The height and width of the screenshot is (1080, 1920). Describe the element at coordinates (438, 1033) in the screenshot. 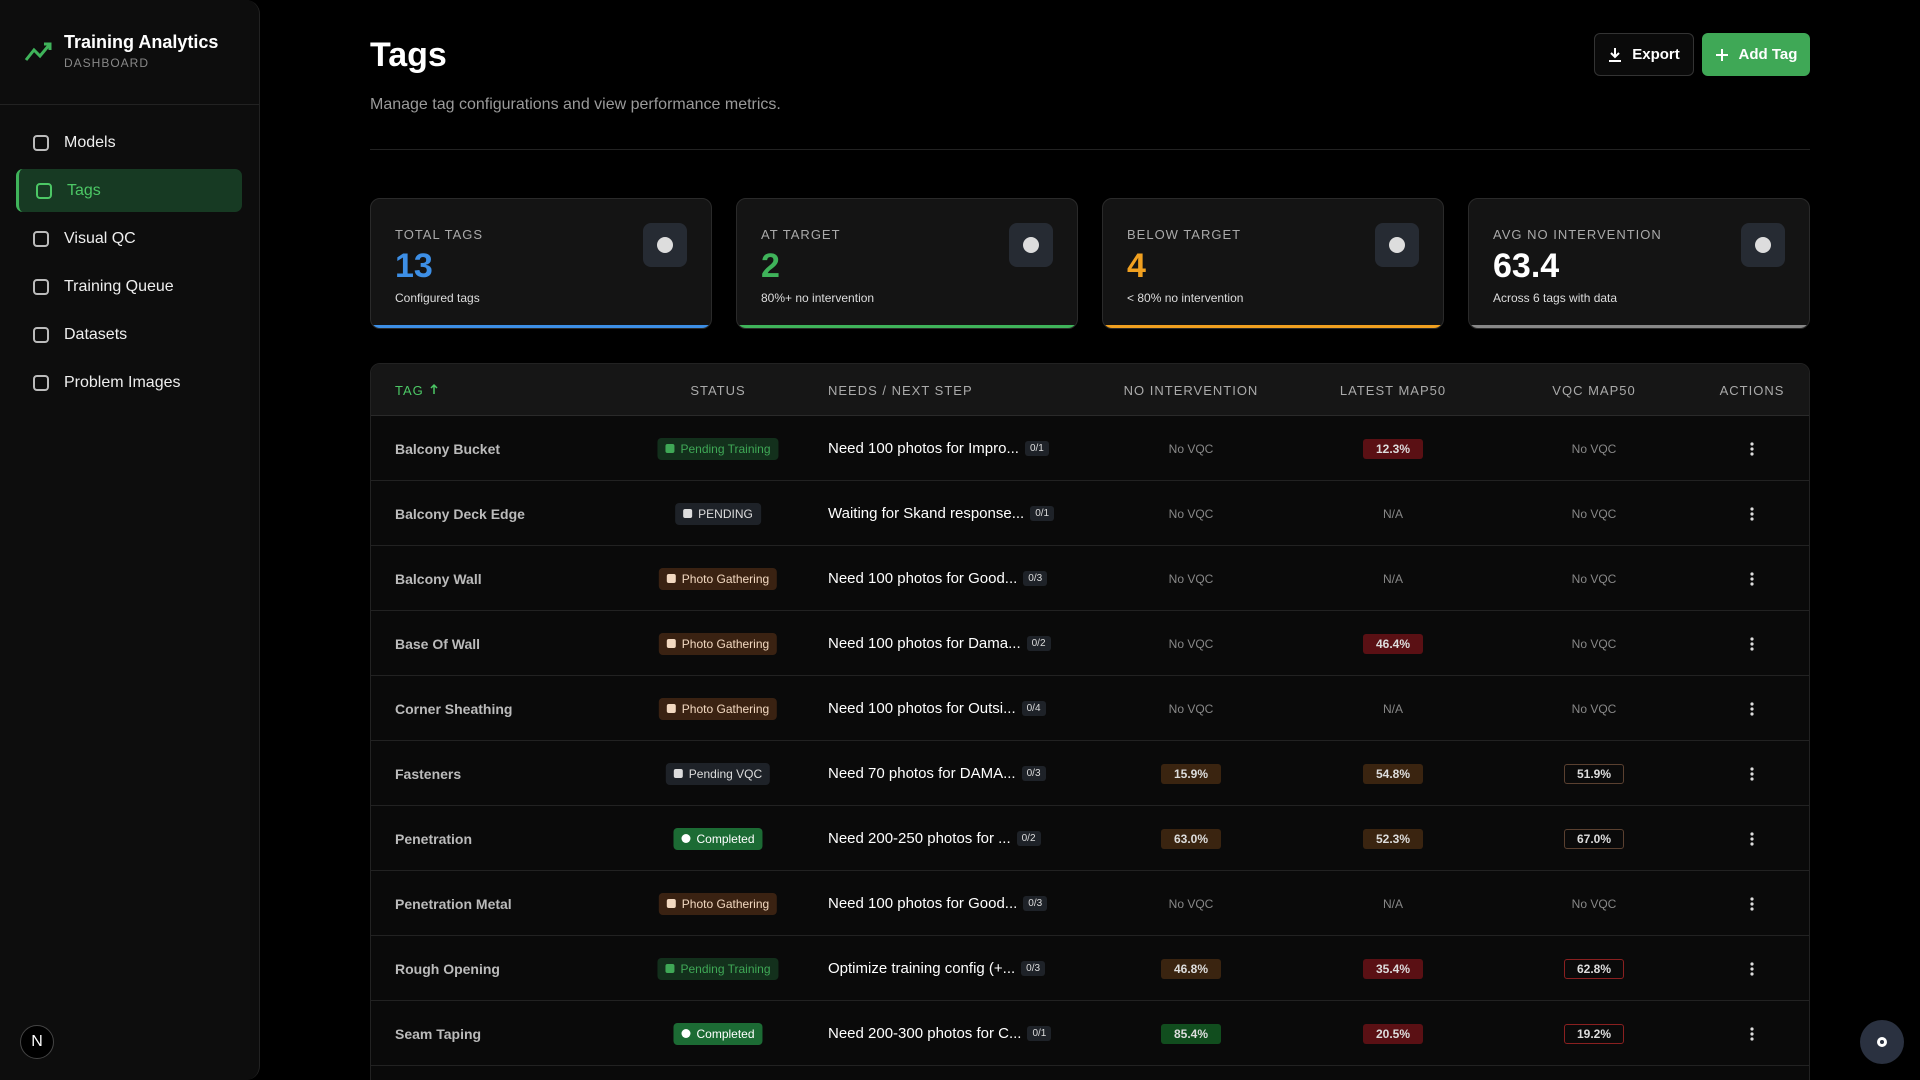

I see `tag-cell: Seam Taping` at that location.